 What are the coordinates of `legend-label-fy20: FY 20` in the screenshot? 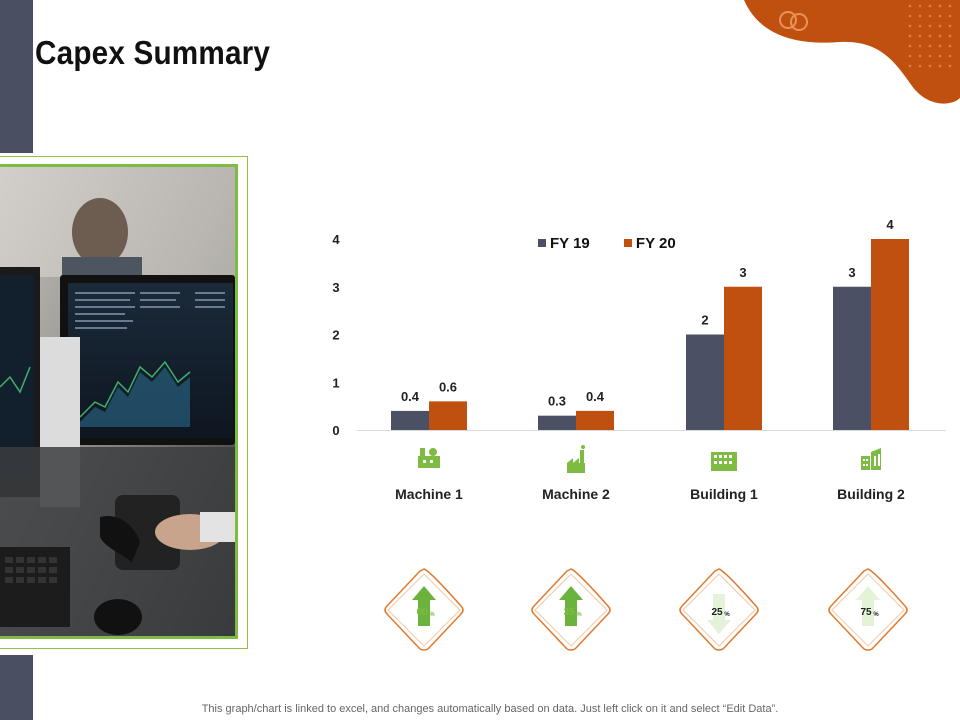 It's located at (655, 243).